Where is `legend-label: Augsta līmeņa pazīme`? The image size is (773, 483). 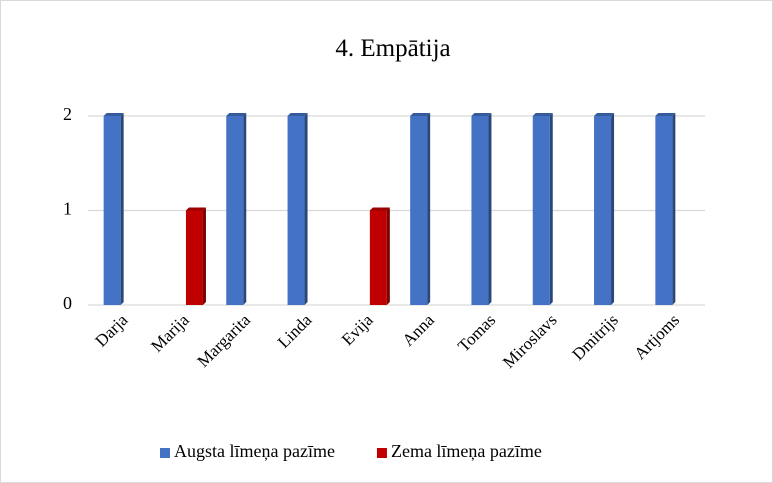
legend-label: Augsta līmeņa pazīme is located at coordinates (254, 451).